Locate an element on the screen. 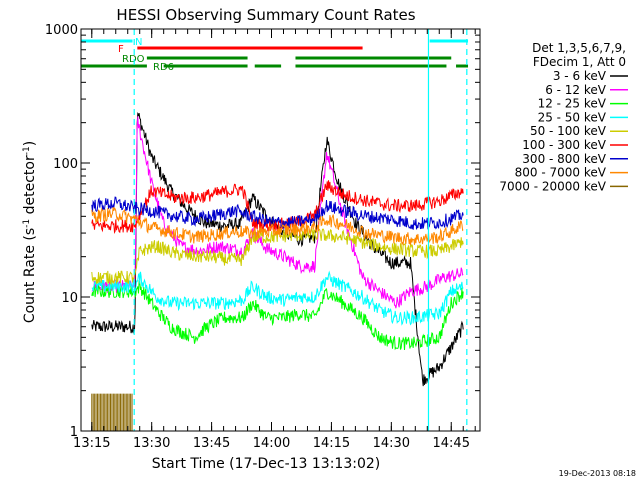 The height and width of the screenshot is (480, 640). legend-label: 6 - 12 keV is located at coordinates (576, 90).